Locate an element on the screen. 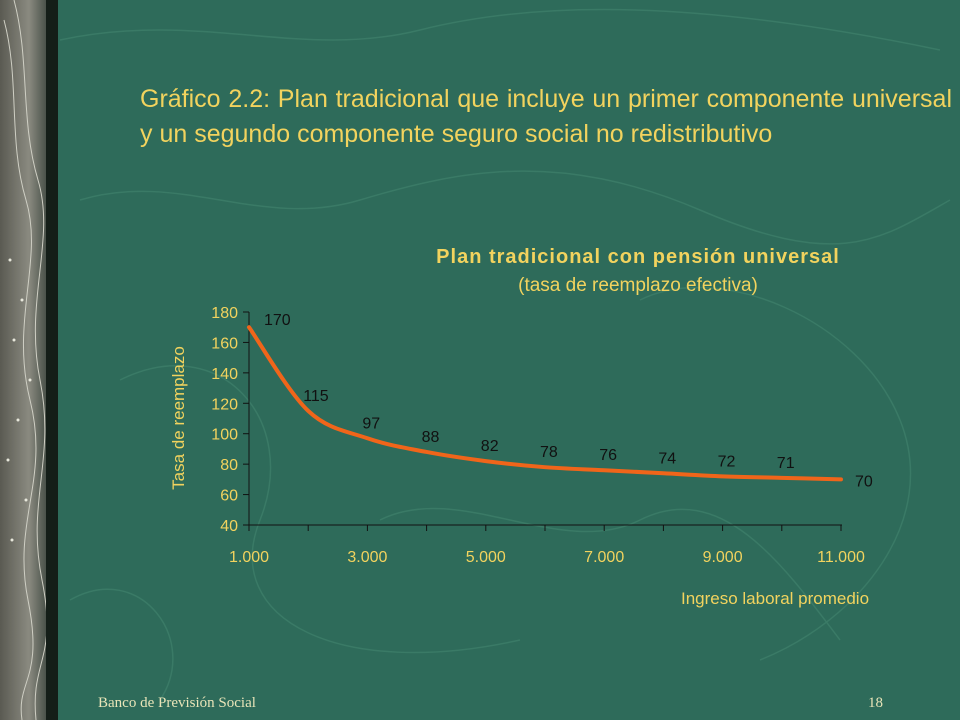 The image size is (960, 720). data-label: 74 is located at coordinates (667, 458).